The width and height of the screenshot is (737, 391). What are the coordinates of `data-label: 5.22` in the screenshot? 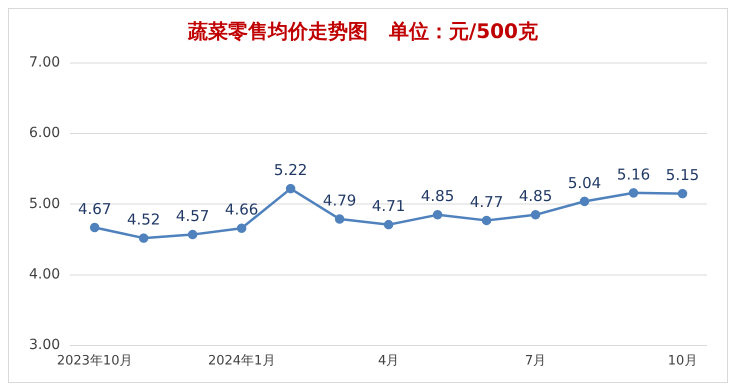 It's located at (291, 170).